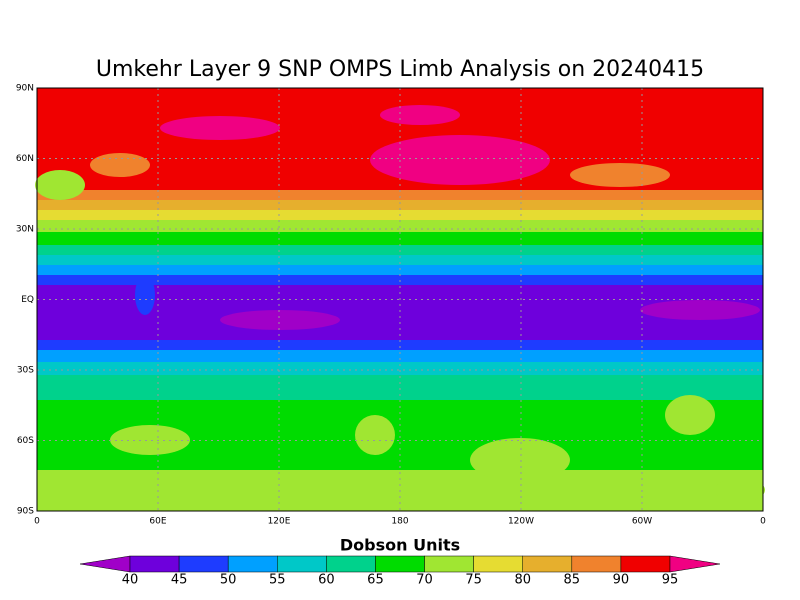 The width and height of the screenshot is (800, 600). I want to click on y-tick-label: 60N, so click(25, 159).